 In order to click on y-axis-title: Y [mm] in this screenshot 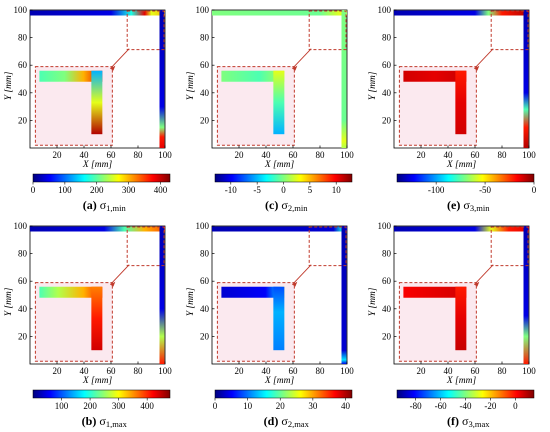, I will do `click(373, 85)`.